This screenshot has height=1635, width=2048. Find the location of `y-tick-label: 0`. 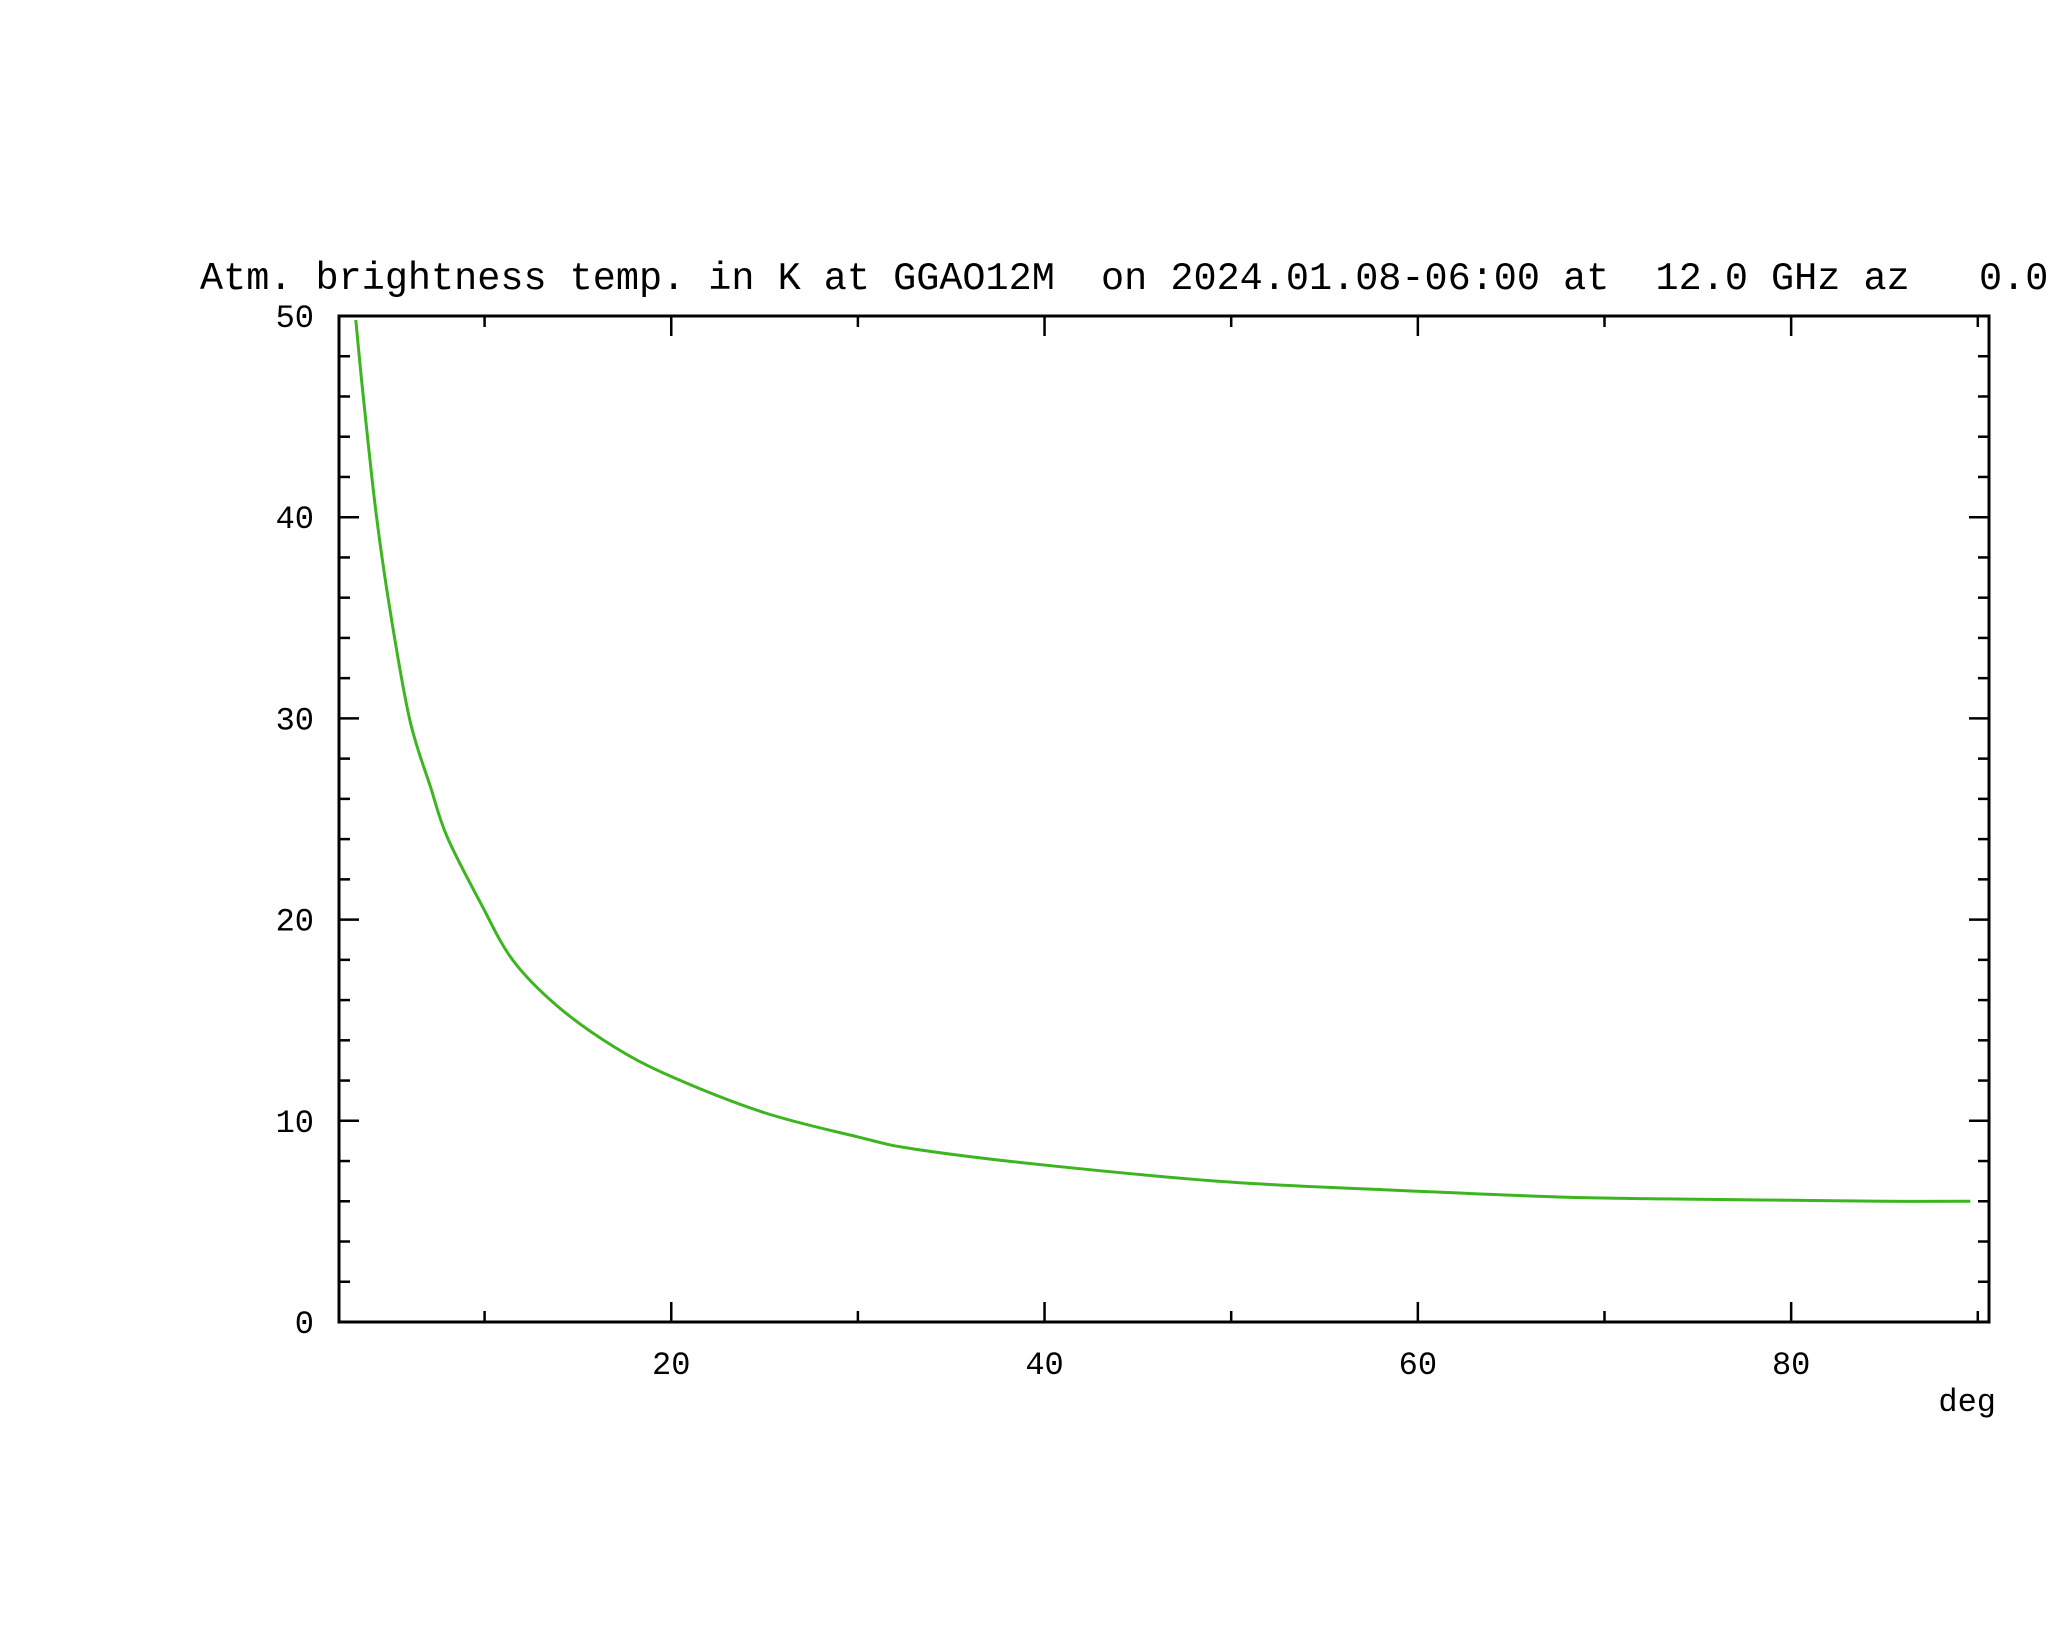

y-tick-label: 0 is located at coordinates (304, 1324).